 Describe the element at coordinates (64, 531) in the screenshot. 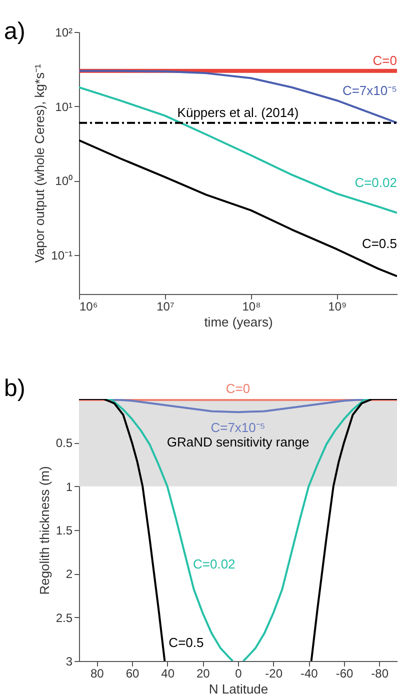

I see `y-tick-label: 1.5` at that location.